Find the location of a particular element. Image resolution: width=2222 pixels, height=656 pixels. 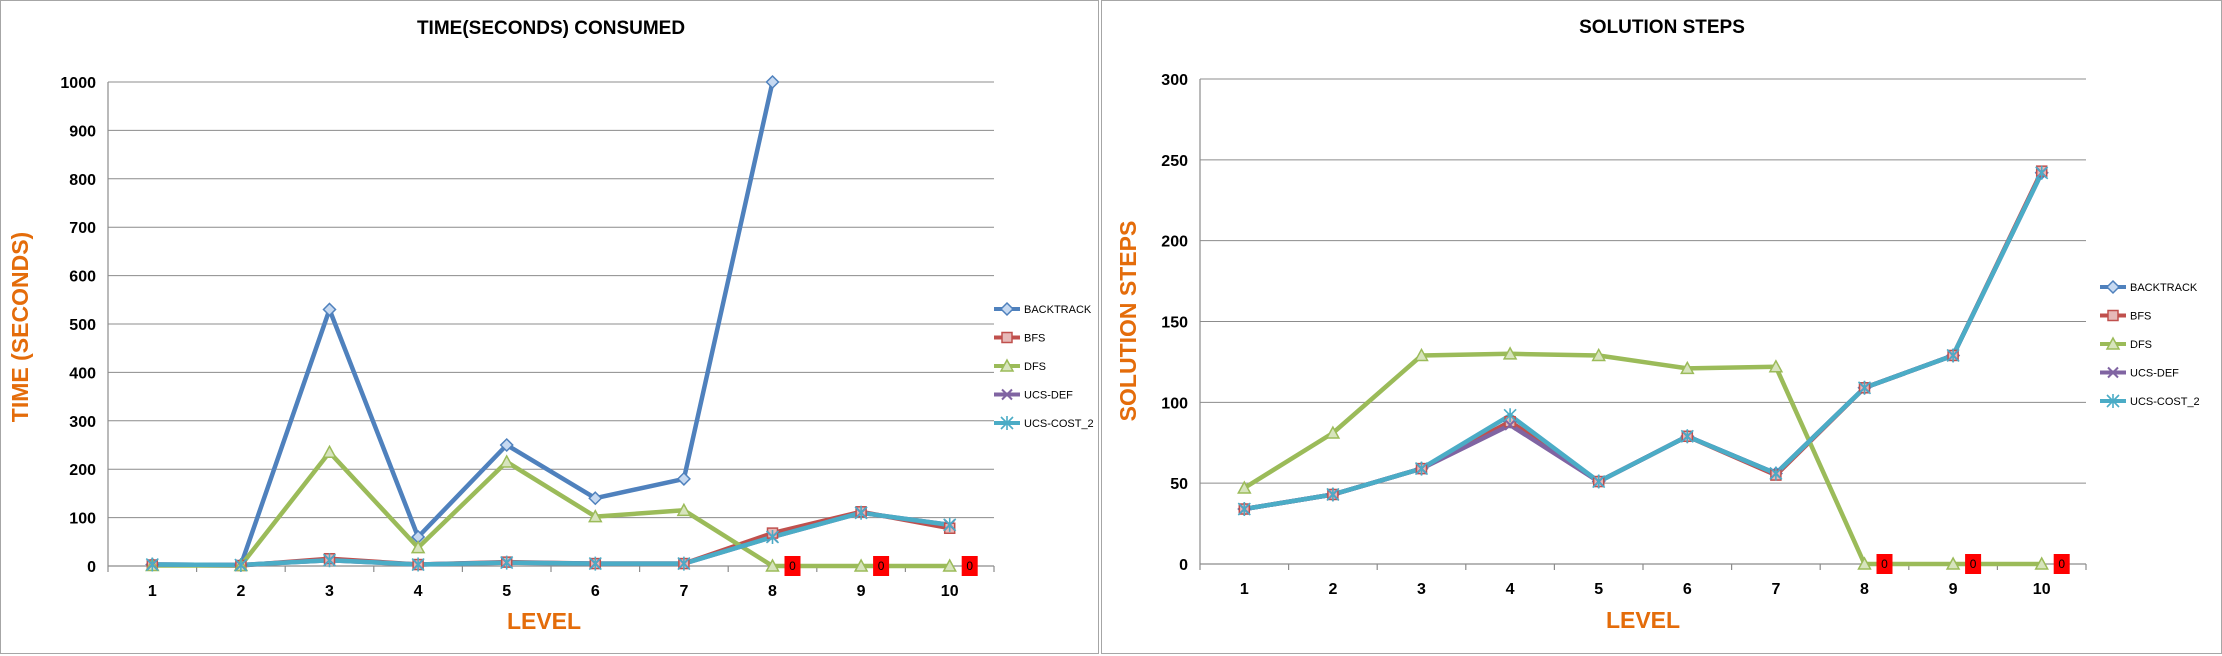

y-tick-label: 800 is located at coordinates (82, 180).